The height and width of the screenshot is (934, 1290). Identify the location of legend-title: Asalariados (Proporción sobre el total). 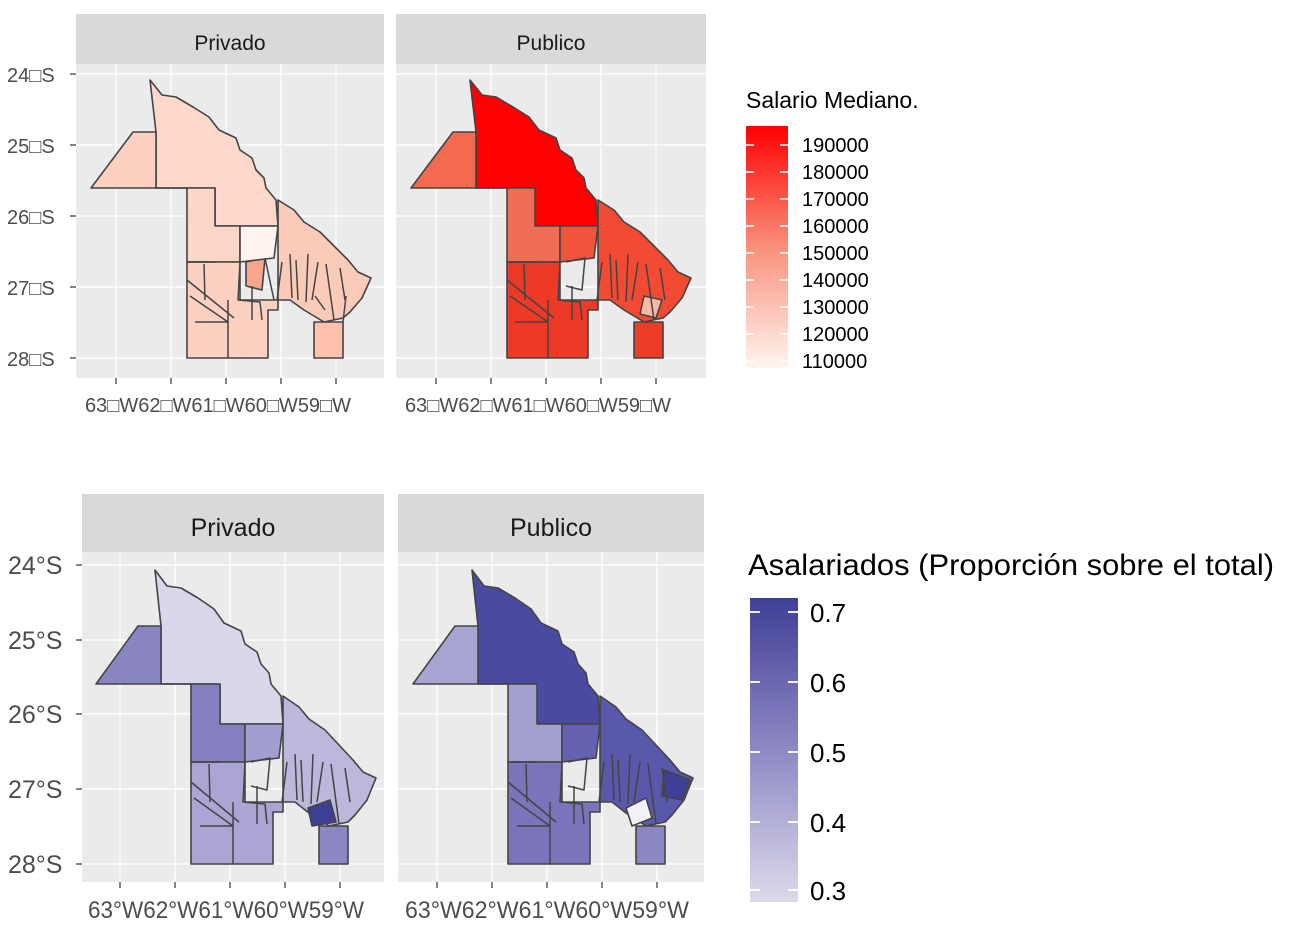
(1011, 565).